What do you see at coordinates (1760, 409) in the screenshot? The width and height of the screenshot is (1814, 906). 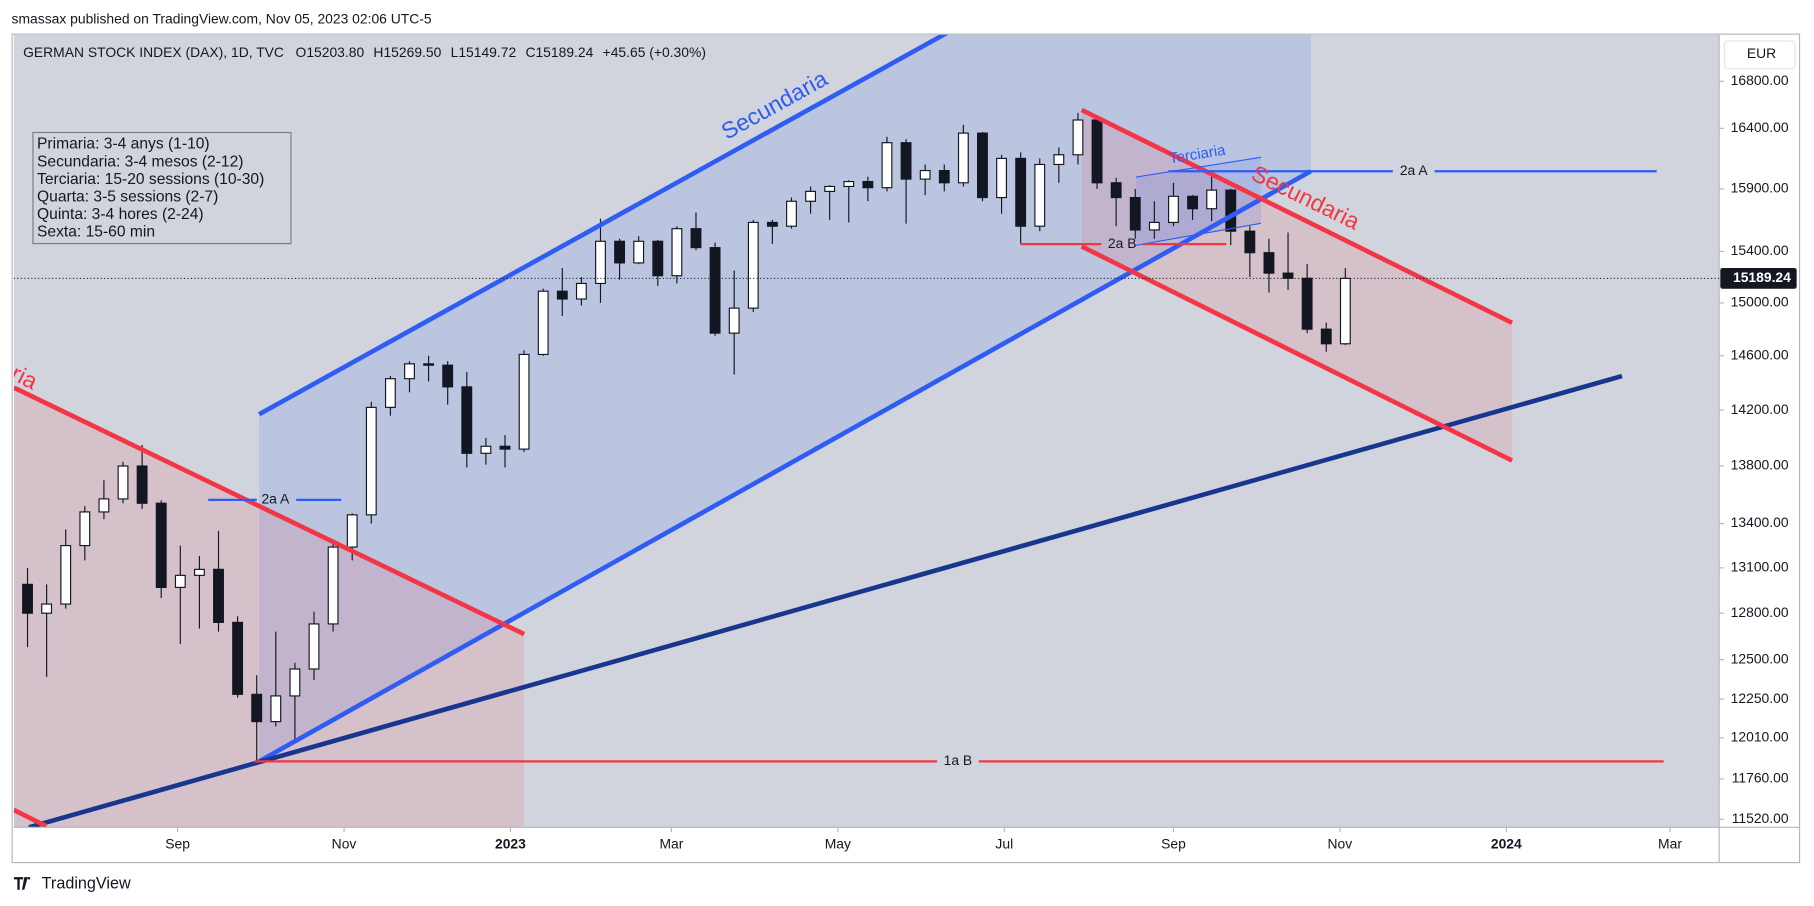 I see `y-tick-label: 14200.00` at bounding box center [1760, 409].